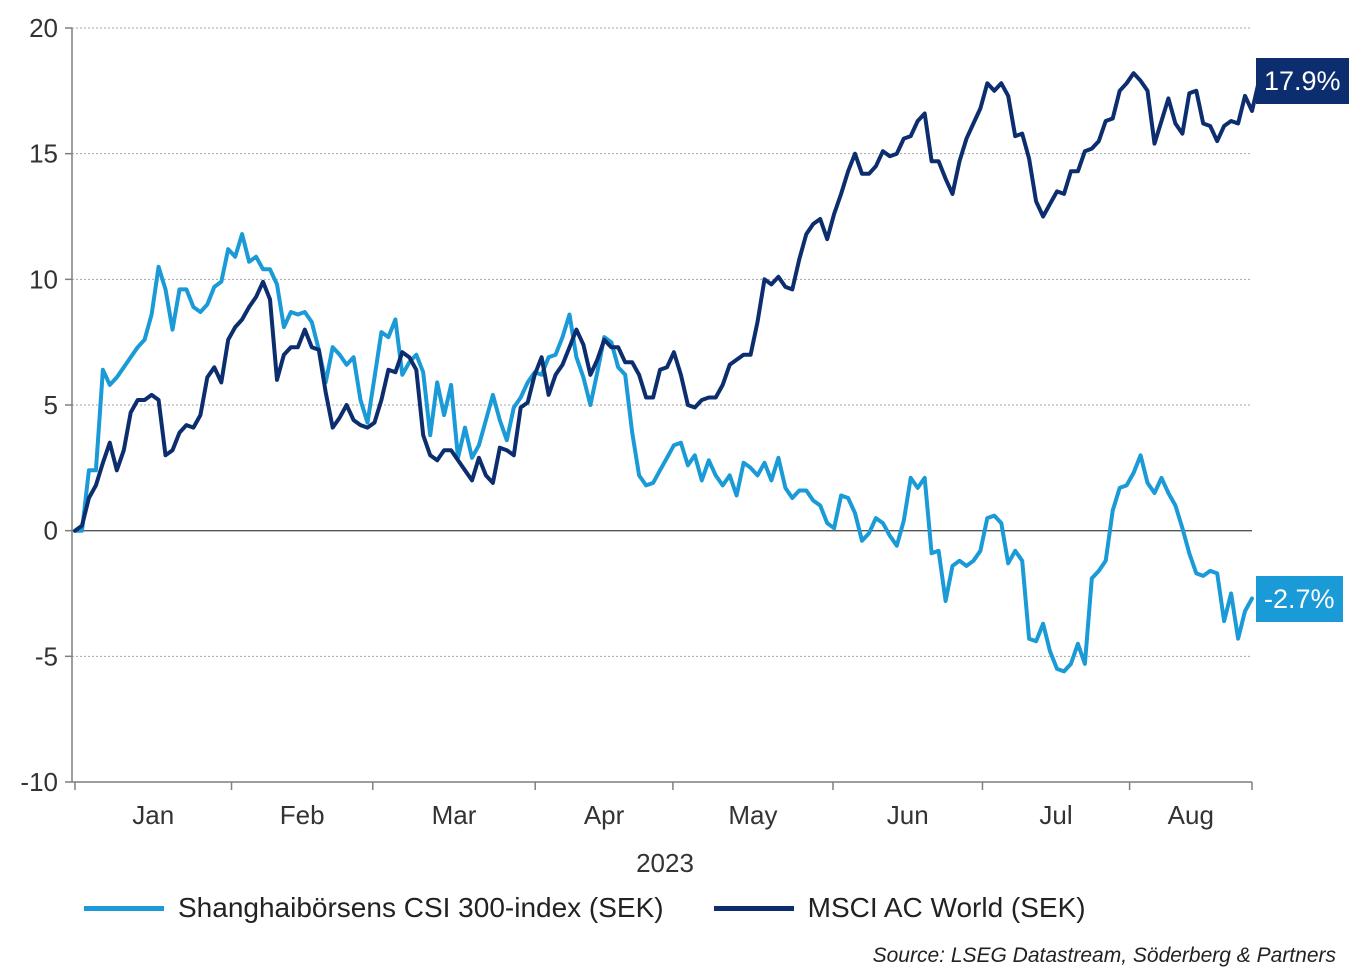  Describe the element at coordinates (51, 405) in the screenshot. I see `y-tick-label: 5` at that location.